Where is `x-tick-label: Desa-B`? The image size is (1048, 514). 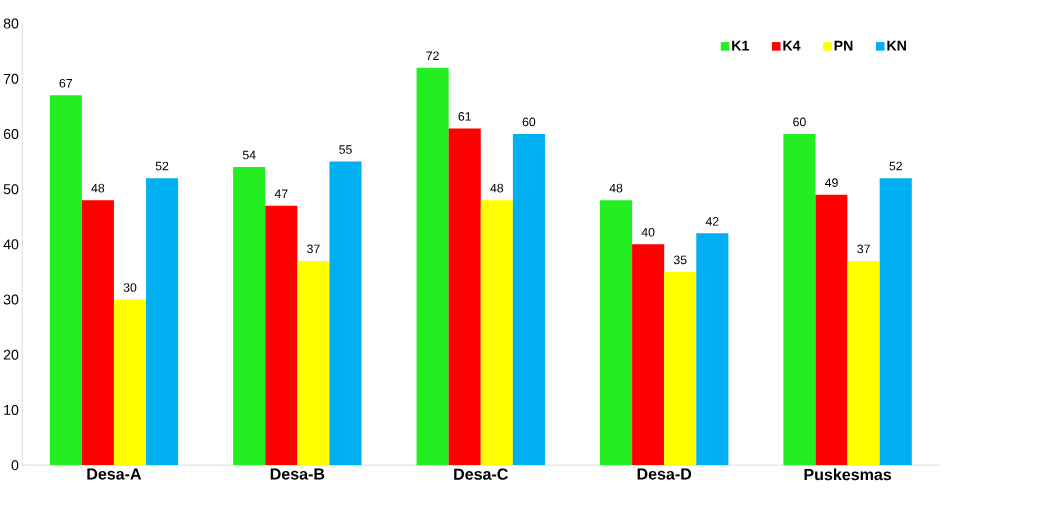 x-tick-label: Desa-B is located at coordinates (297, 474).